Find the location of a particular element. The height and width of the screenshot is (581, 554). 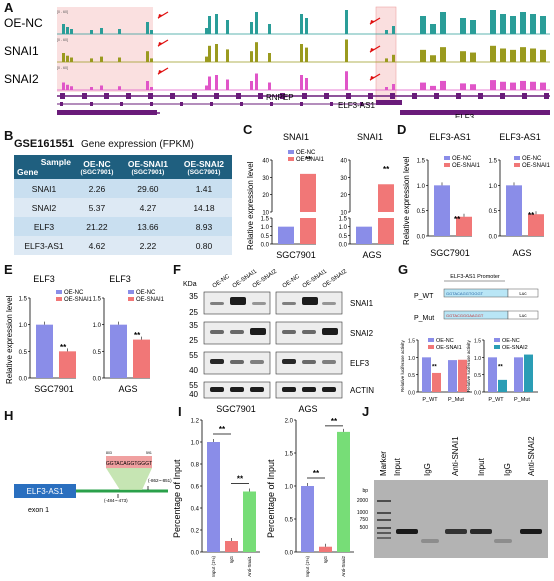

panel-label-d: D is located at coordinates (402, 129).